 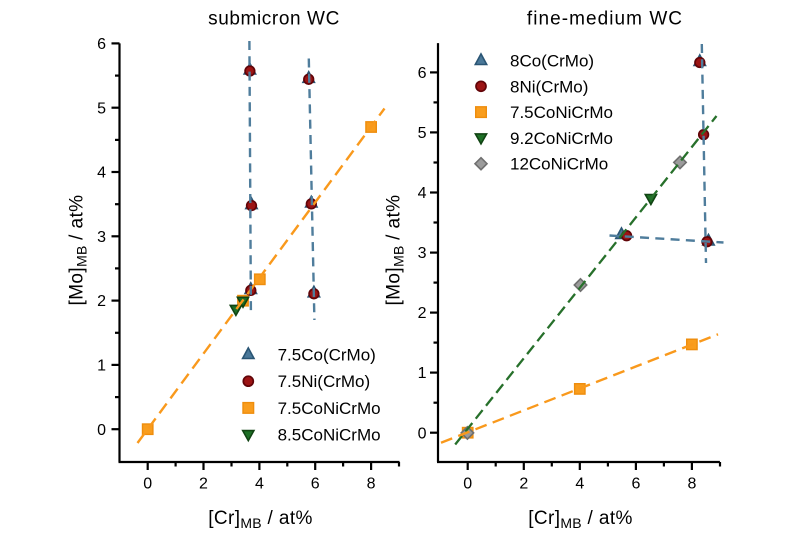 I want to click on svg-text: fine-medium WC, so click(x=605, y=19).